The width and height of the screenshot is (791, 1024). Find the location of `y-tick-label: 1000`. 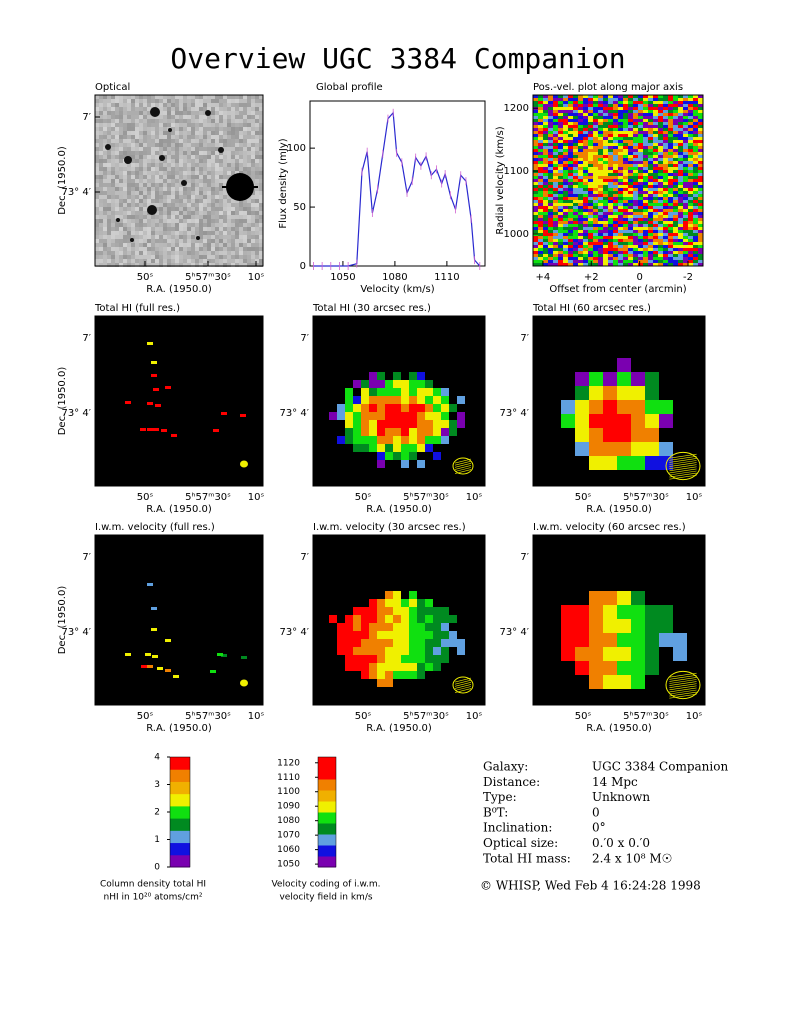

y-tick-label: 1000 is located at coordinates (516, 234).